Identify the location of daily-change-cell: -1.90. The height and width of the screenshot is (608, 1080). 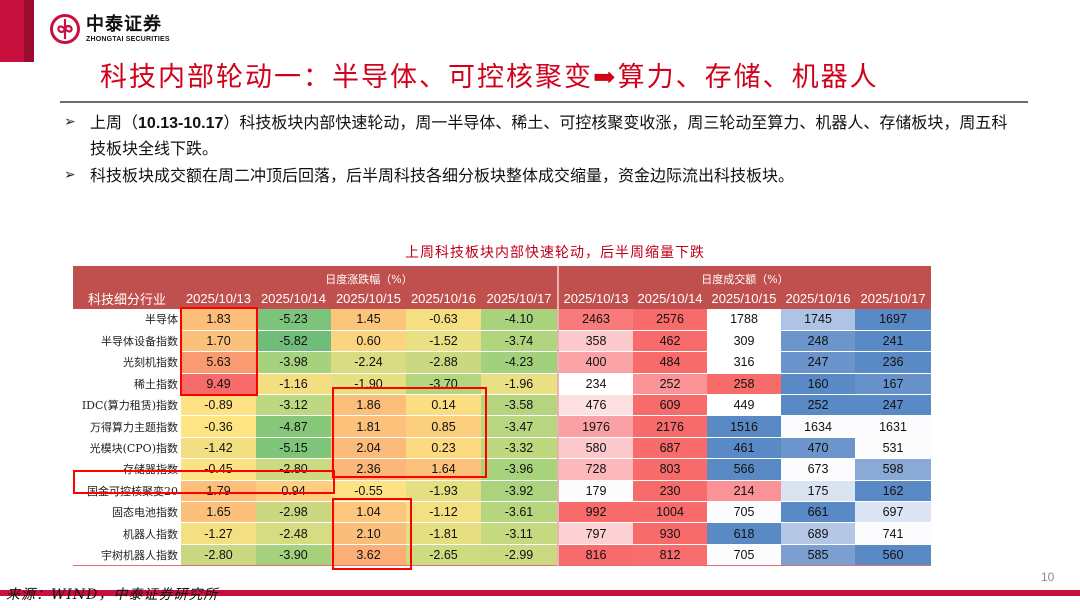
(368, 384).